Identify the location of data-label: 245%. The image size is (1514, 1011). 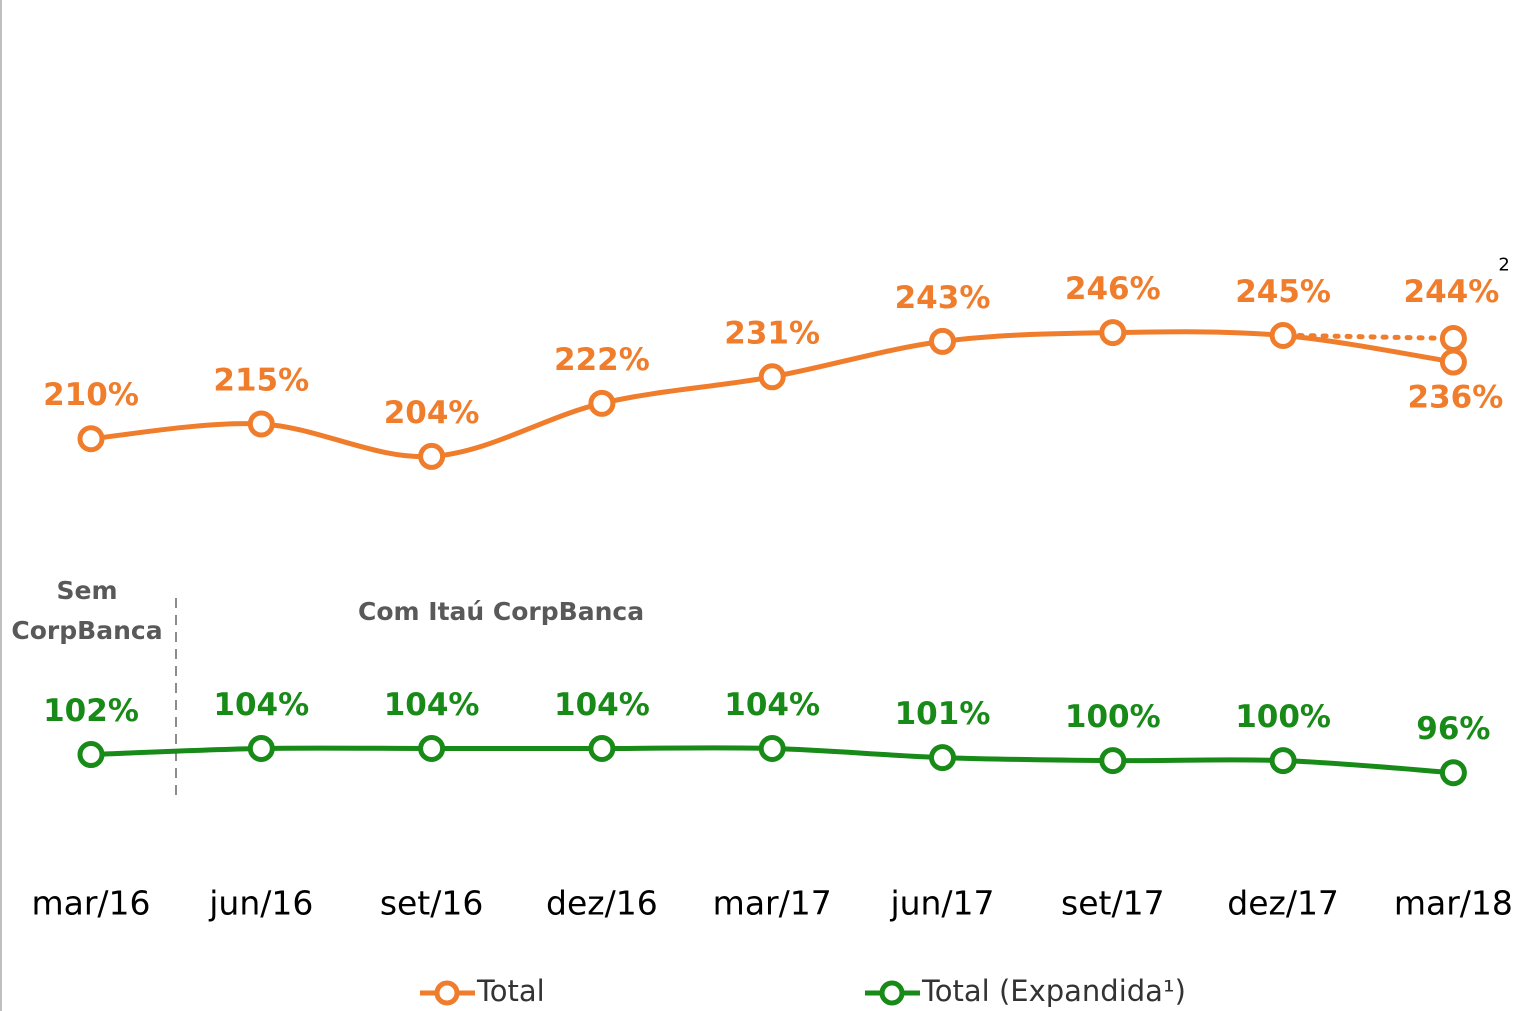
(1283, 292).